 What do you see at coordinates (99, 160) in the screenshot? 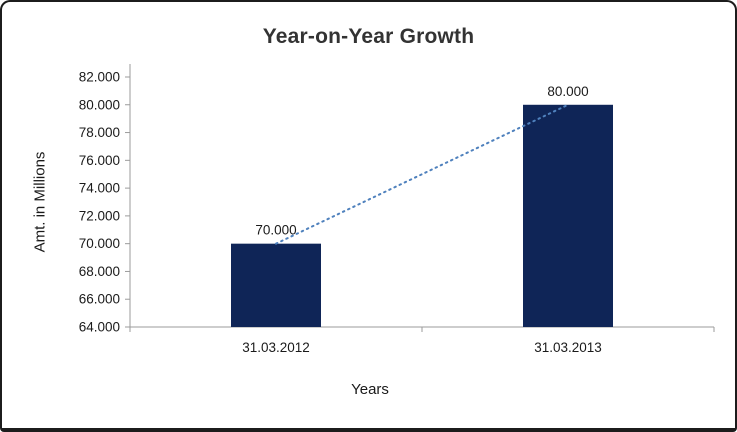
I see `y-tick-label: 76.000` at bounding box center [99, 160].